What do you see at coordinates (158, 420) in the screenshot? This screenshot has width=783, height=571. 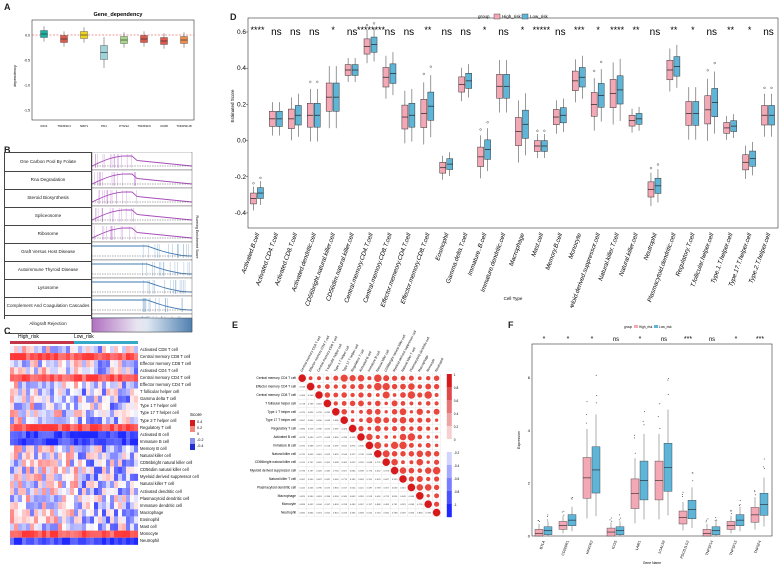 I see `heatmap-row-label: Type 2 T helper cell` at bounding box center [158, 420].